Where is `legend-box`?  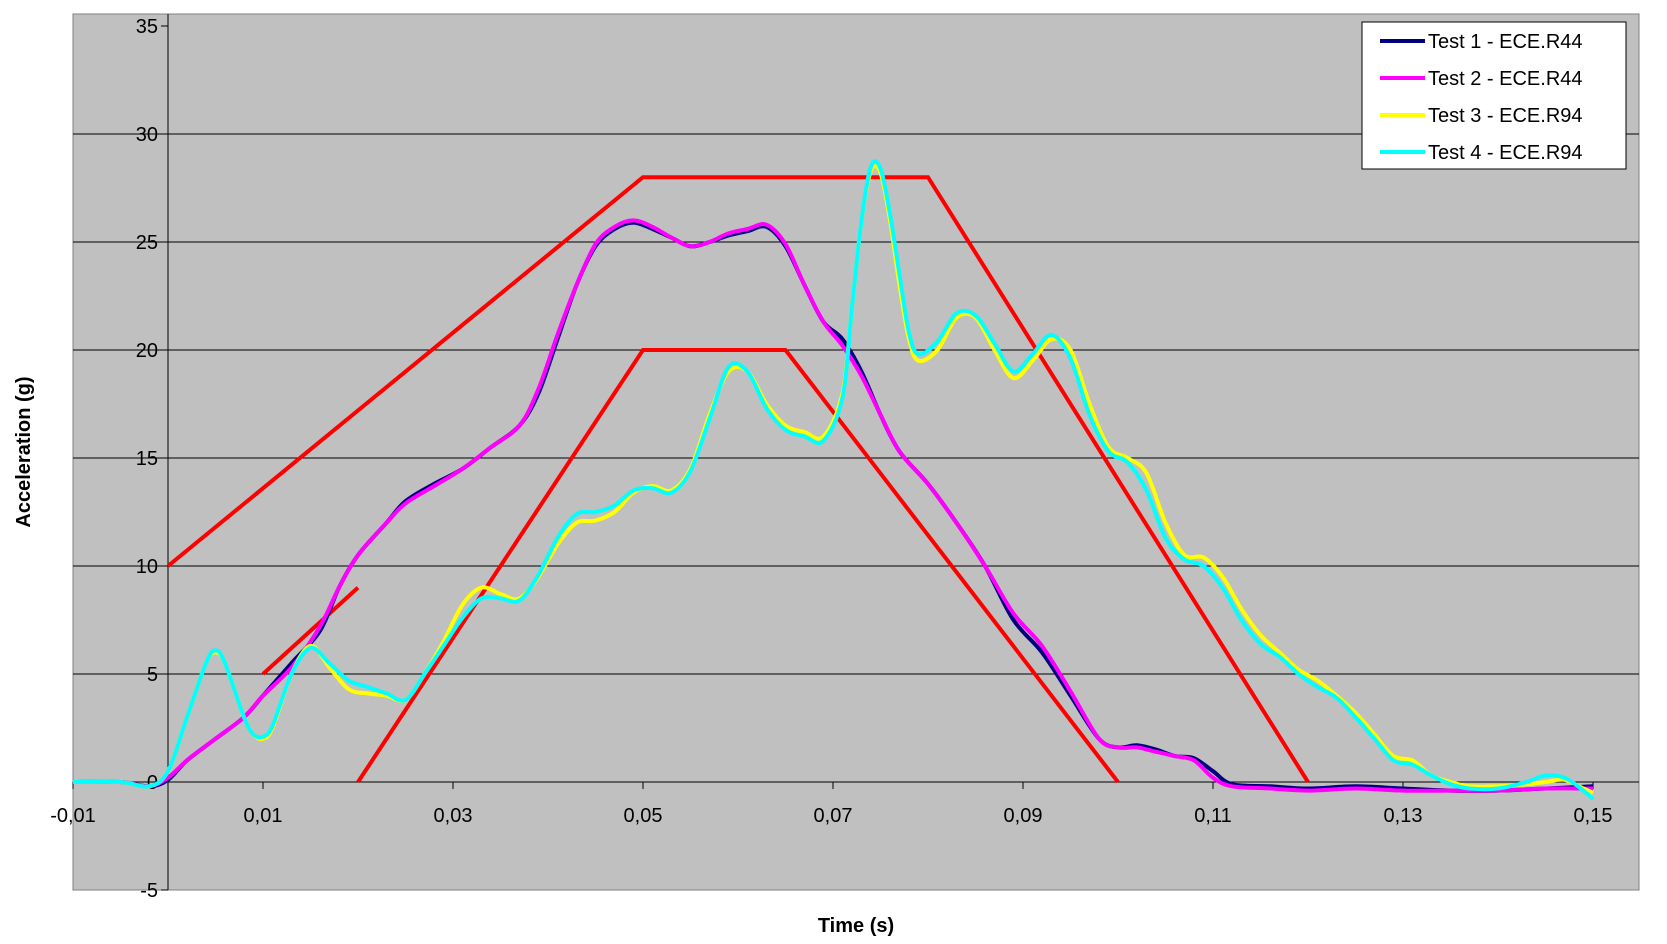
legend-box is located at coordinates (1494, 95).